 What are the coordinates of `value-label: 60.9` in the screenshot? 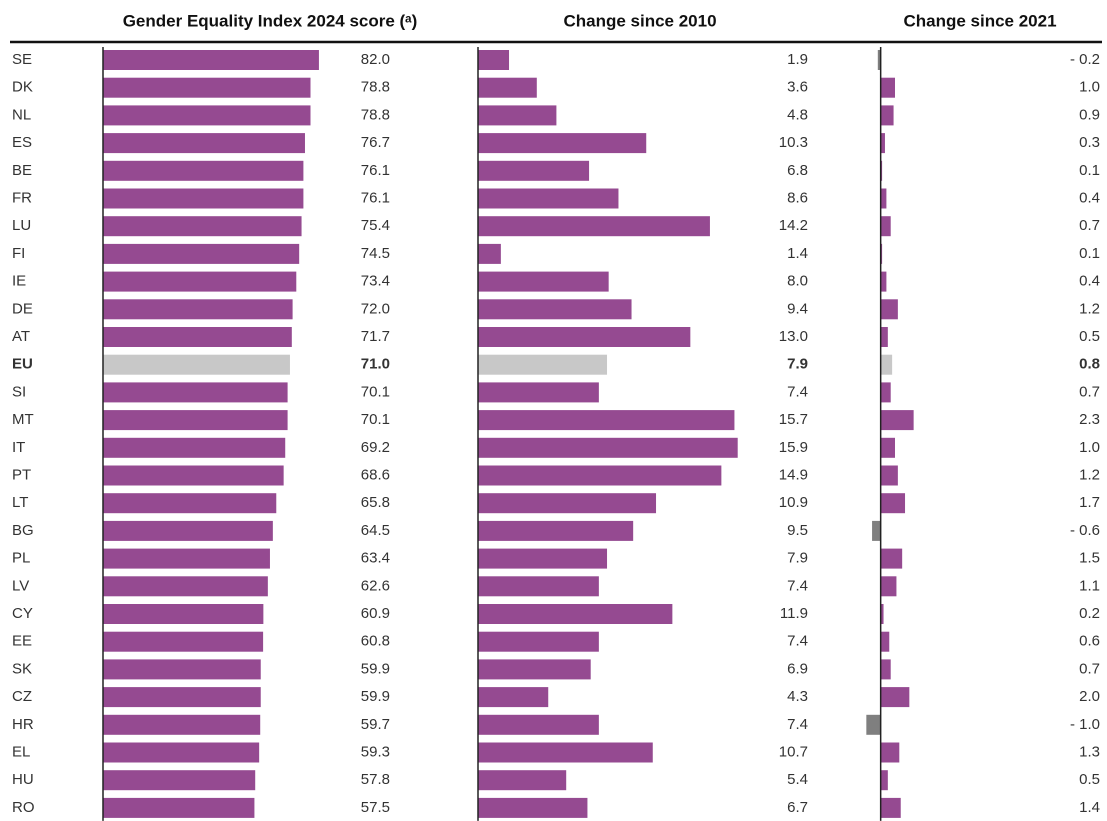 It's located at (375, 613).